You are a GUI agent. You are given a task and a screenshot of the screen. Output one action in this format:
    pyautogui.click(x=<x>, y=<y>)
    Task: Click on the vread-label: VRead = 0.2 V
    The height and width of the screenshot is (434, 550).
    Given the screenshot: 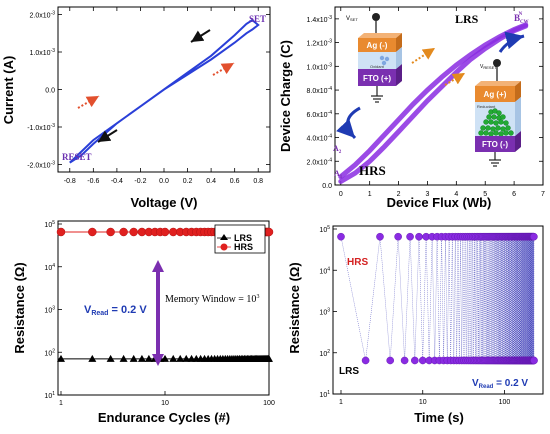 What is the action you would take?
    pyautogui.click(x=500, y=384)
    